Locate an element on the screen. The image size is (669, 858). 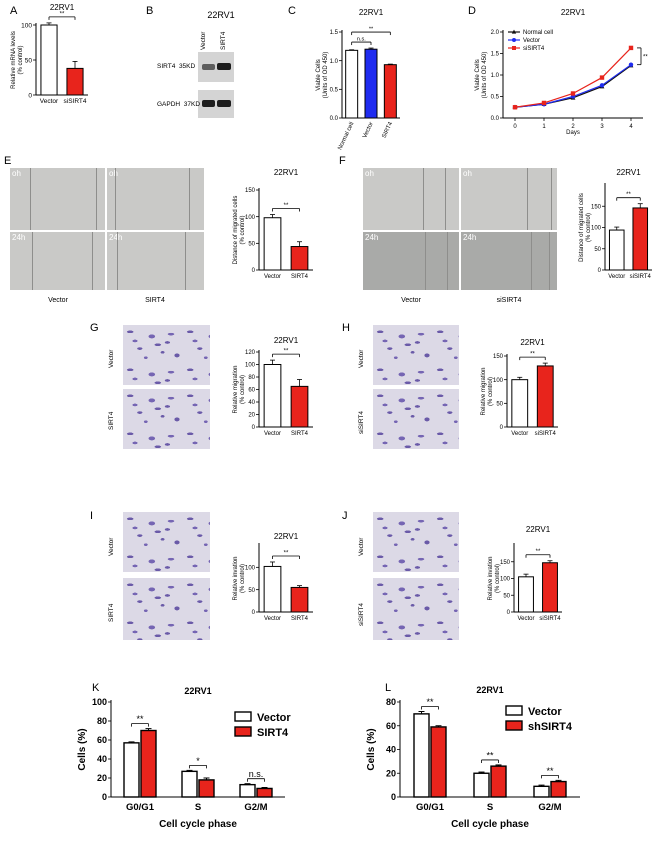
band-vector-sirt4 is located at coordinates (208, 67).